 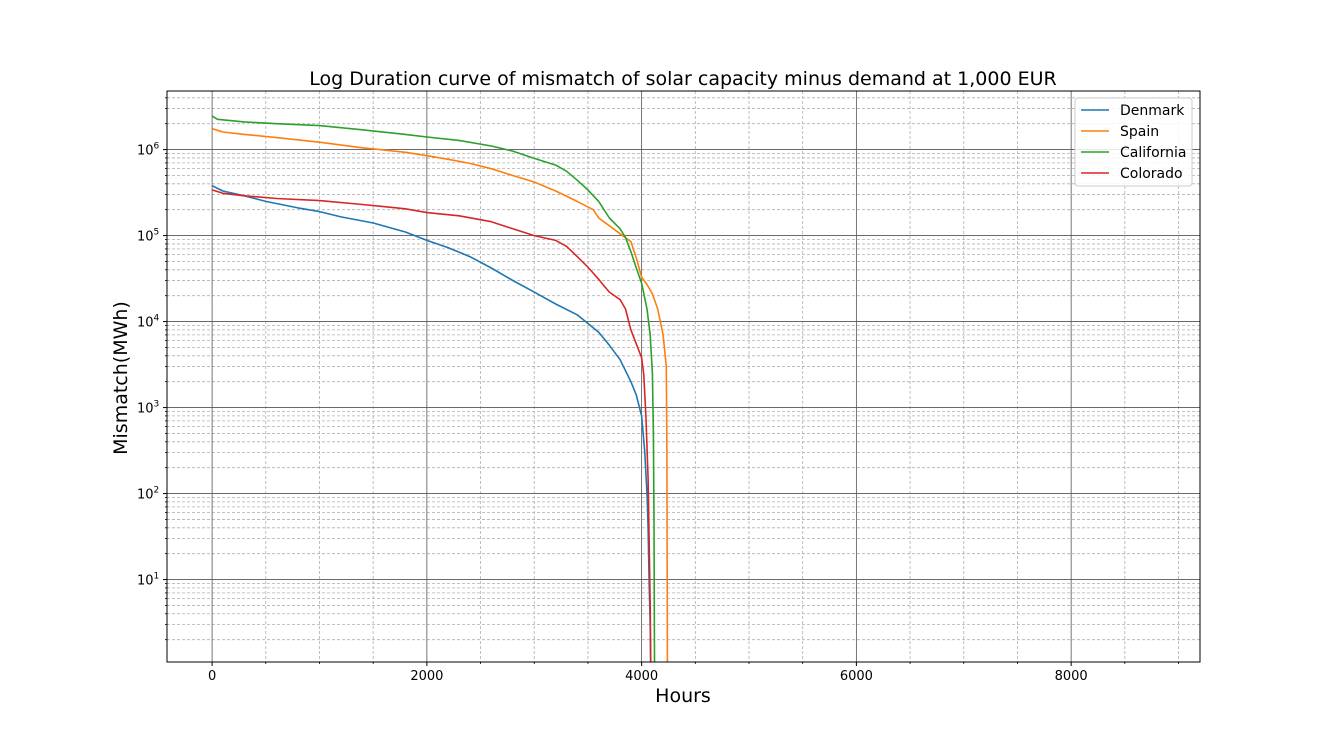 I want to click on y-tick-label: 10⁶, so click(x=148, y=150).